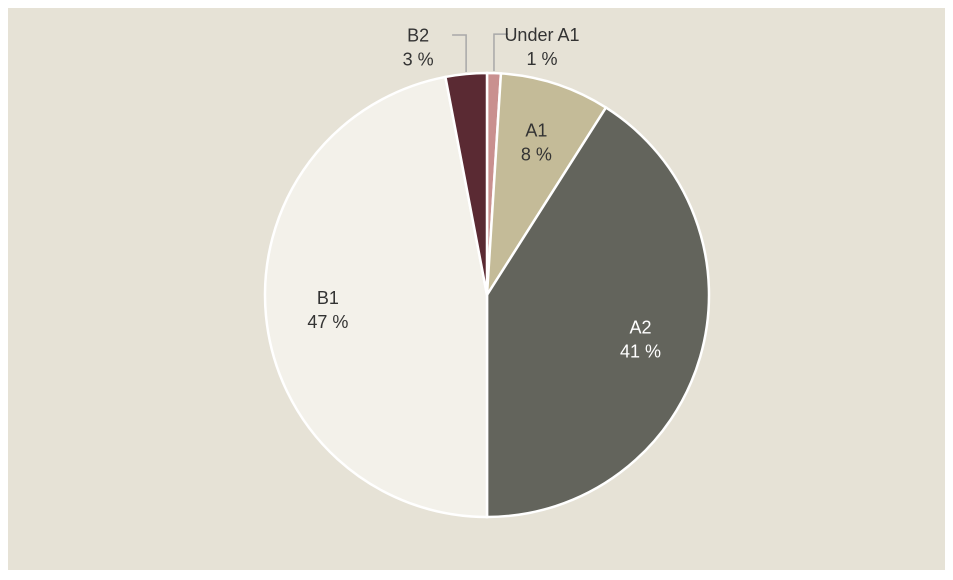  I want to click on slice-label: A2, so click(640, 327).